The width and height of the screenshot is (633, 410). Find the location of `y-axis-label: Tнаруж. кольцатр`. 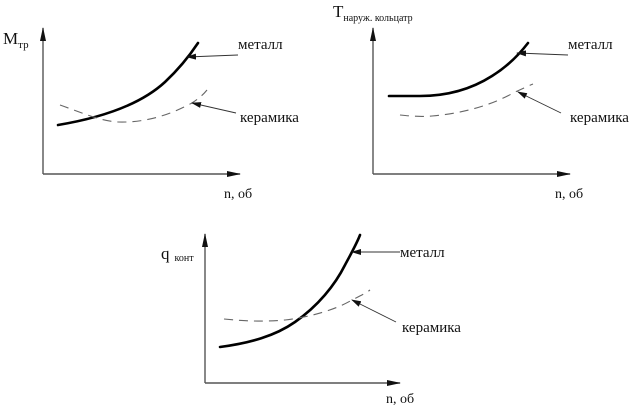

y-axis-label: Tнаруж. кольцатр is located at coordinates (373, 13).